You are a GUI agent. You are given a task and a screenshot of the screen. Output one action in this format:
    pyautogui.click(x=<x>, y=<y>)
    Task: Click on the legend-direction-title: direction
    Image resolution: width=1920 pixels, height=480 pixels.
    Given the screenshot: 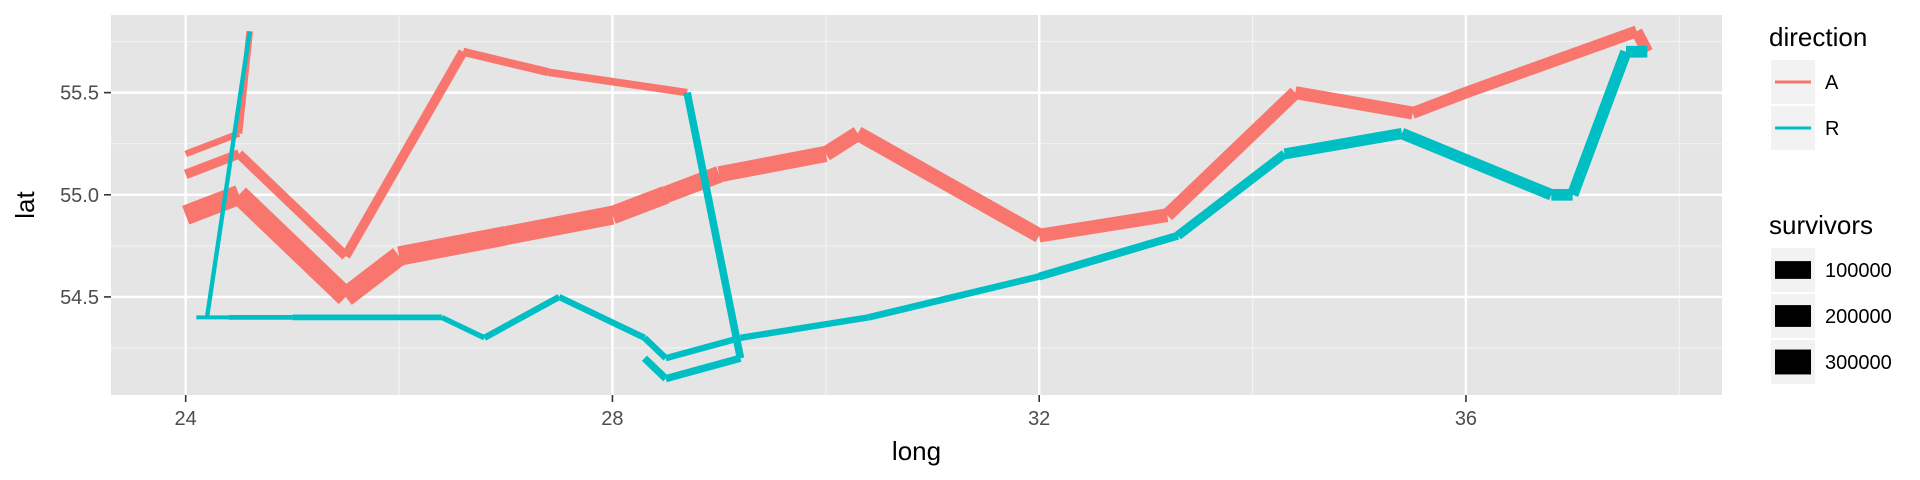 What is the action you would take?
    pyautogui.click(x=1818, y=37)
    